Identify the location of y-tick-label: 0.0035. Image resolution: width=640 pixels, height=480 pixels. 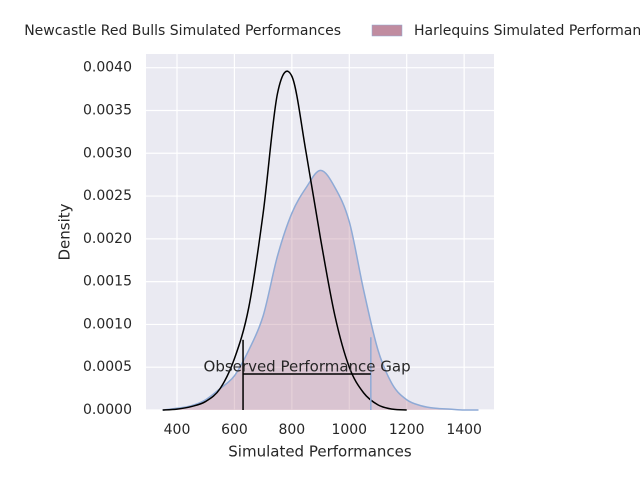
(107, 110).